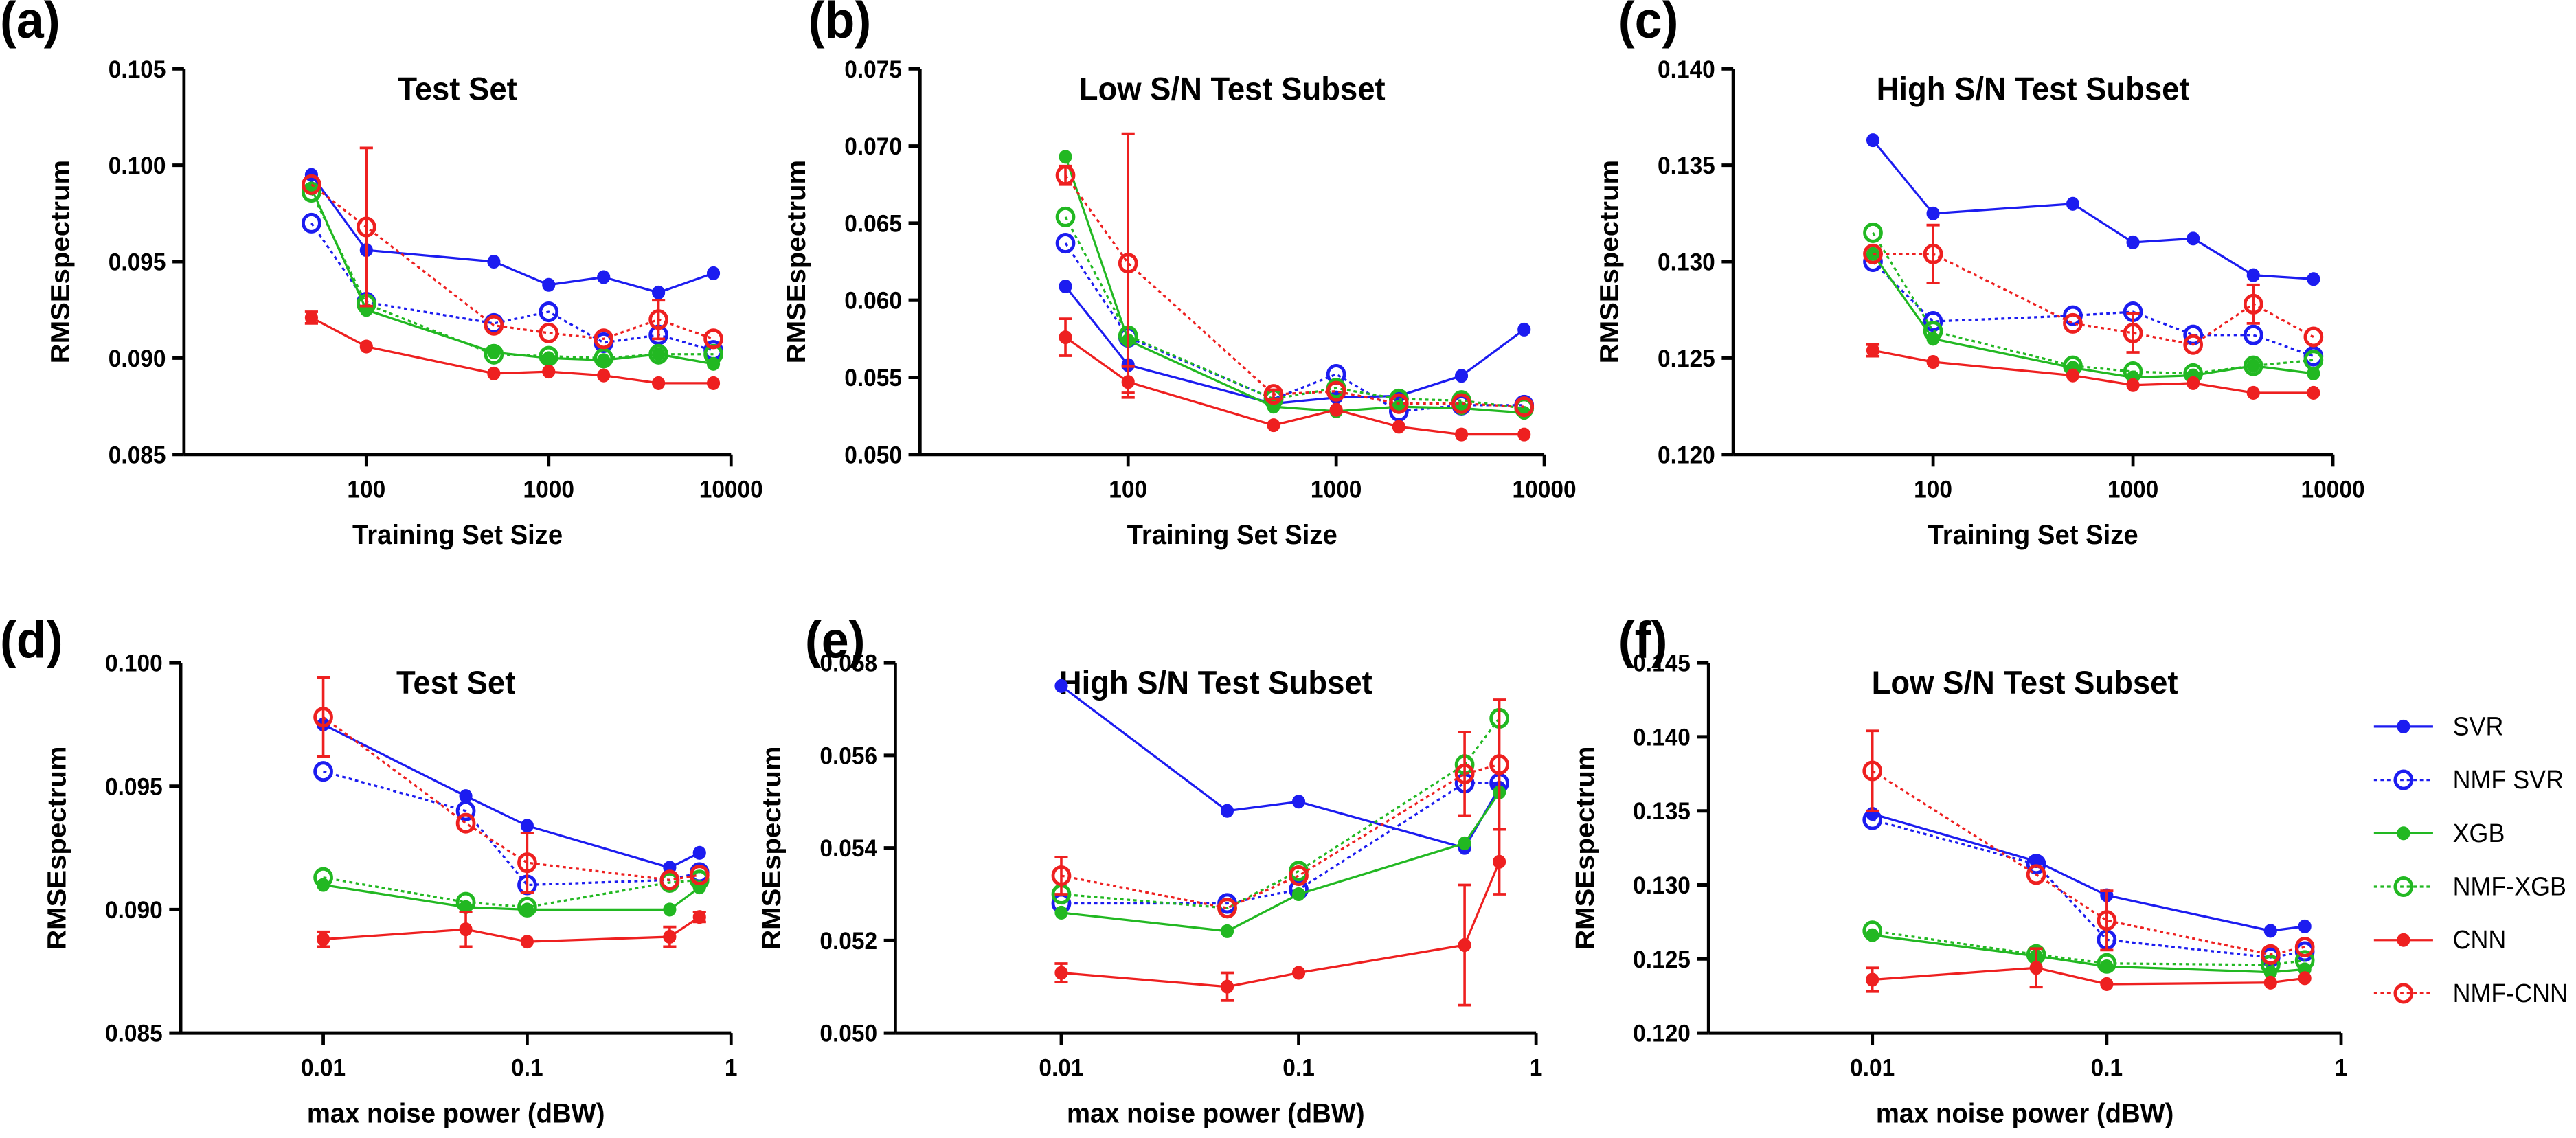 The width and height of the screenshot is (2576, 1138). I want to click on x-tick-label: 100, so click(1933, 490).